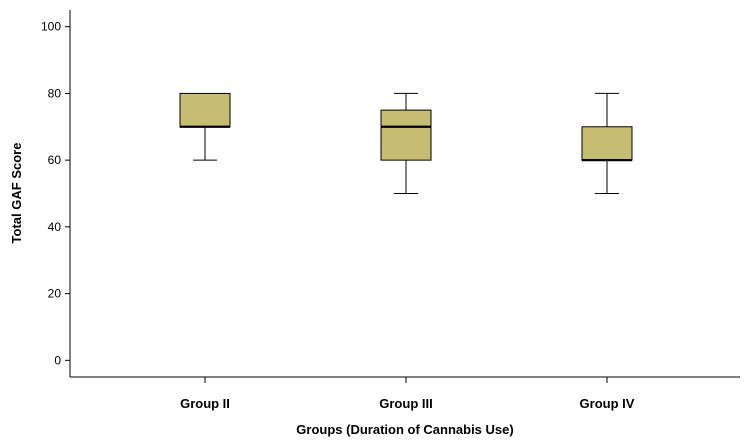 Image resolution: width=751 pixels, height=443 pixels. I want to click on y-tick-label: 20, so click(55, 294).